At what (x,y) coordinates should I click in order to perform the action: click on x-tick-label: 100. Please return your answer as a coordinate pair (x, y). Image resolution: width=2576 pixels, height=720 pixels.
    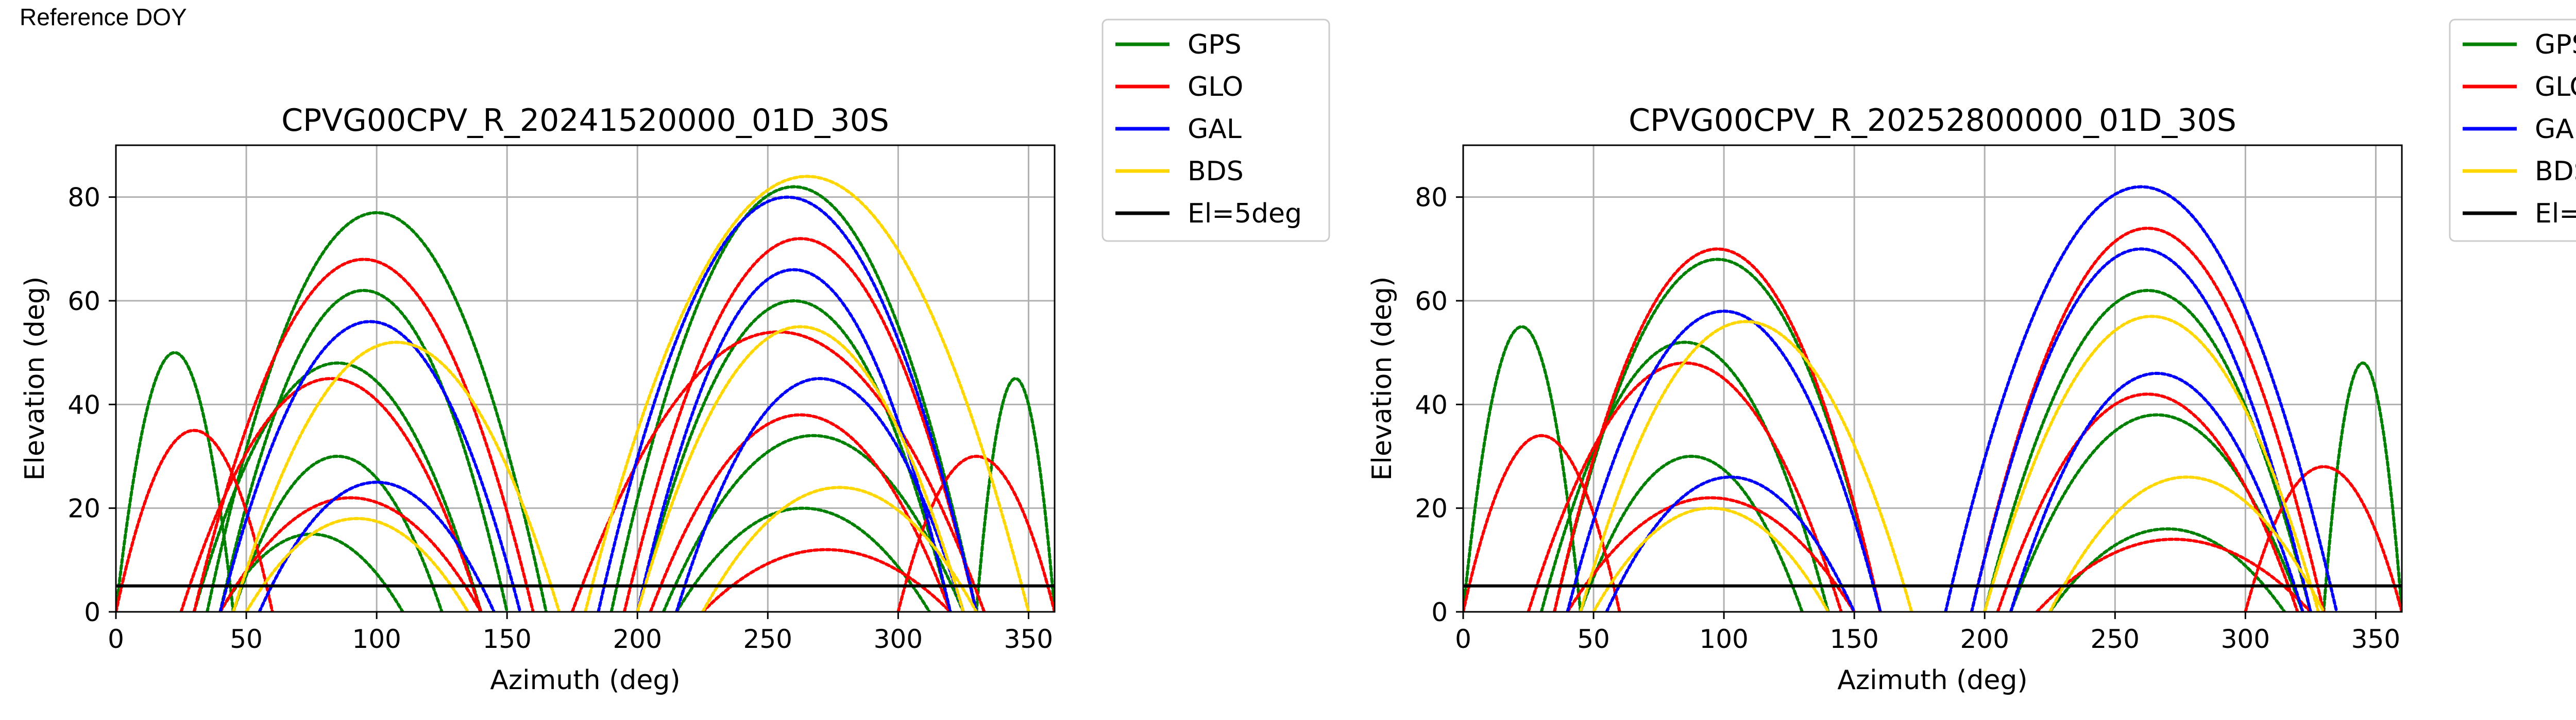
    Looking at the image, I should click on (1723, 639).